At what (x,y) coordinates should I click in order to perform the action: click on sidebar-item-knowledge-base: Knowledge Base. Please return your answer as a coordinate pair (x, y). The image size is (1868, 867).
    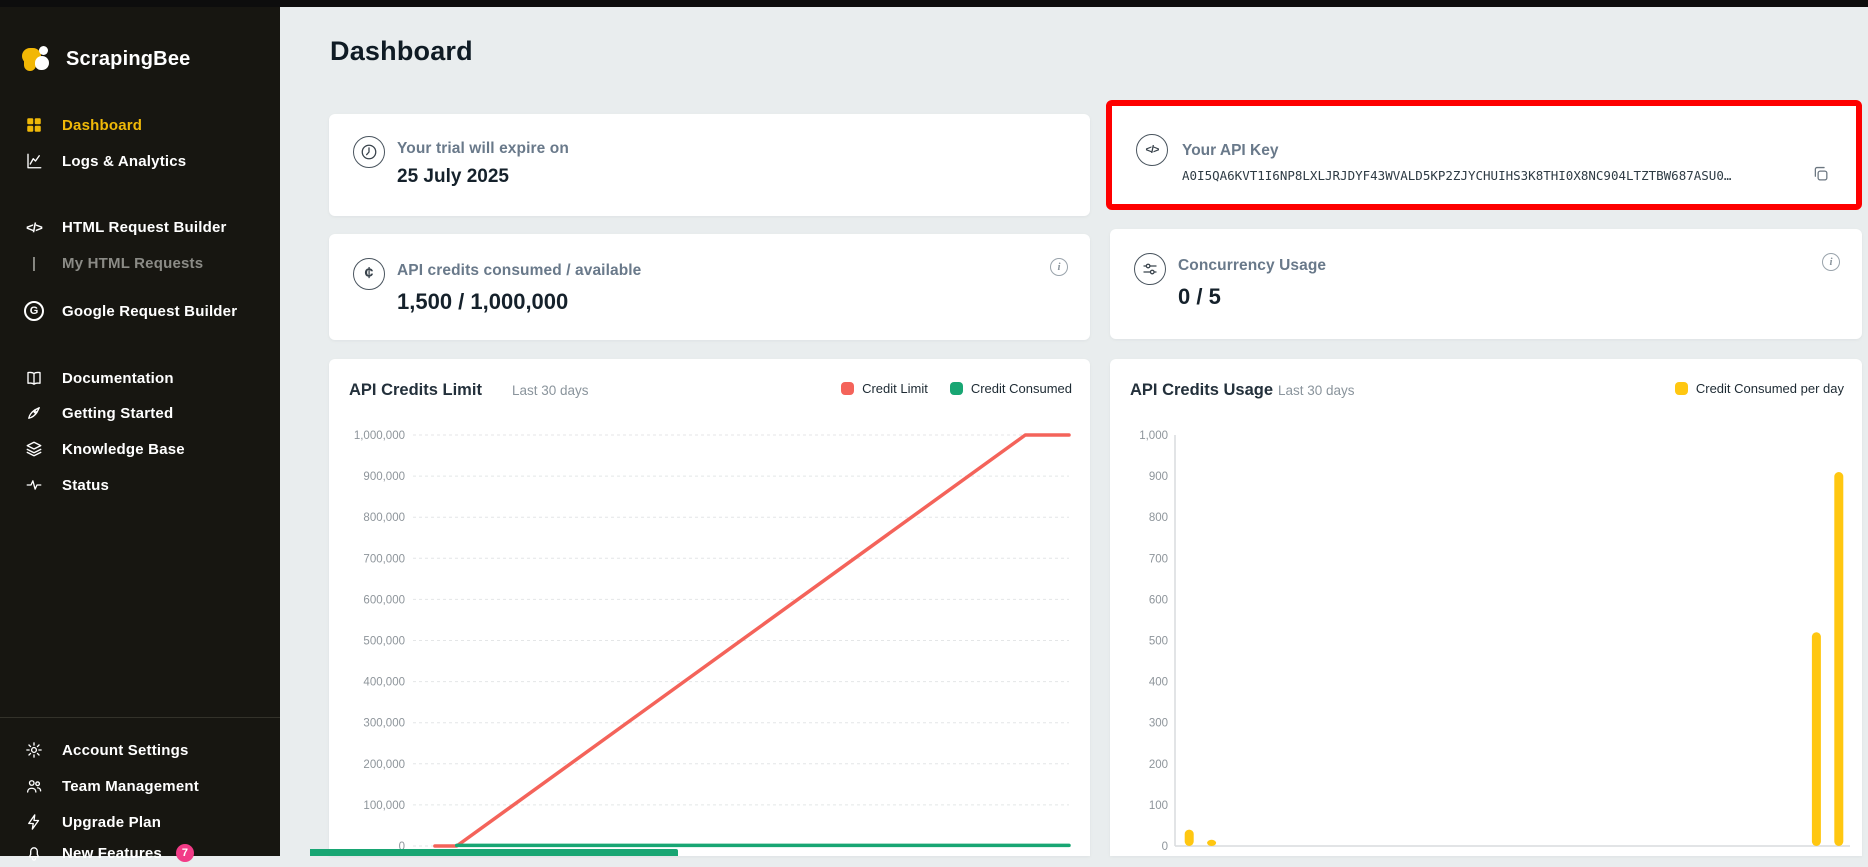
    Looking at the image, I should click on (140, 449).